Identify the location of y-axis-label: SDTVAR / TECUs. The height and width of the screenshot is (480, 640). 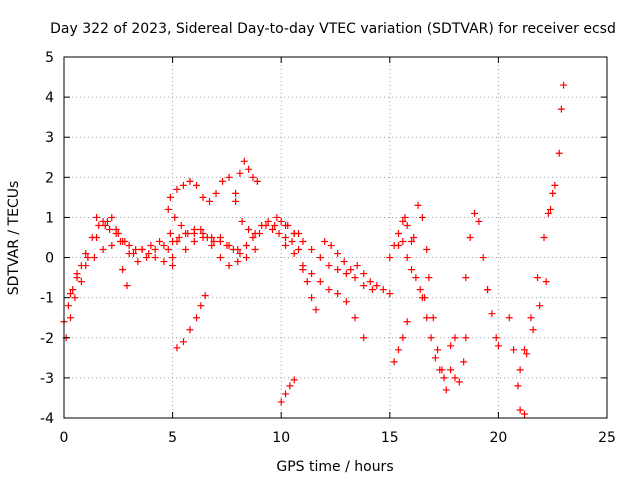
(14, 238).